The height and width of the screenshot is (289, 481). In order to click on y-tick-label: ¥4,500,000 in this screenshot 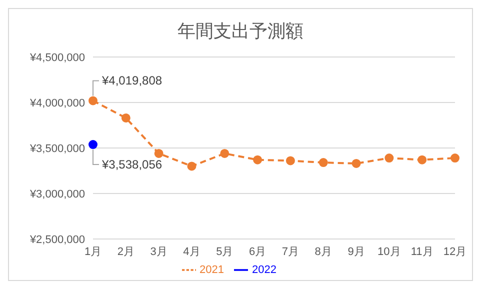, I will do `click(56, 58)`.